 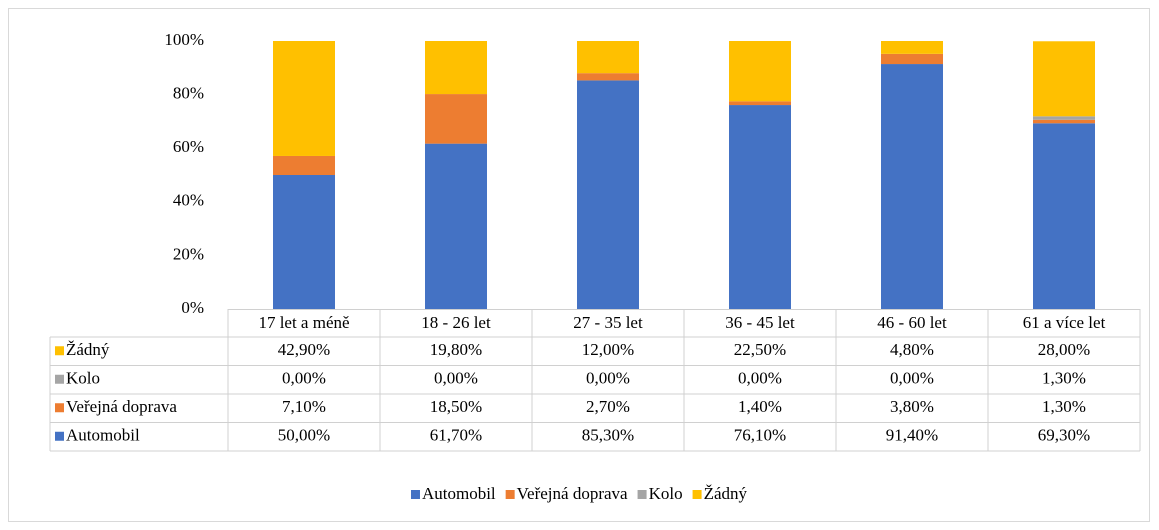 What do you see at coordinates (83, 378) in the screenshot?
I see `row-label: Kolo` at bounding box center [83, 378].